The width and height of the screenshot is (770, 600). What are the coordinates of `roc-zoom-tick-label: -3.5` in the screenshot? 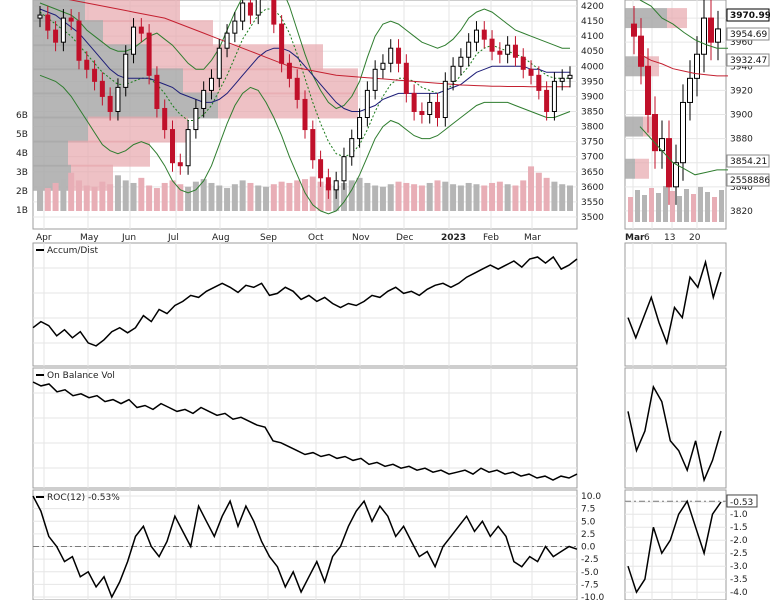 It's located at (739, 580).